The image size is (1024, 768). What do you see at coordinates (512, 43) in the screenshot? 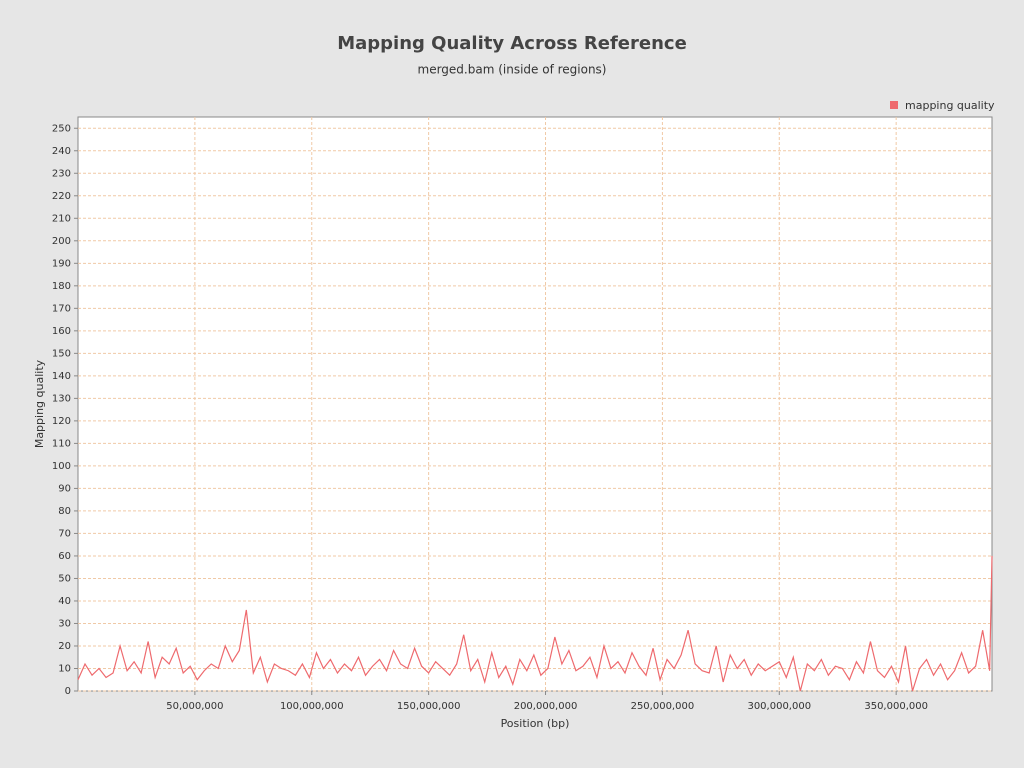
I see `chart-title: Mapping Quality Across Reference` at bounding box center [512, 43].